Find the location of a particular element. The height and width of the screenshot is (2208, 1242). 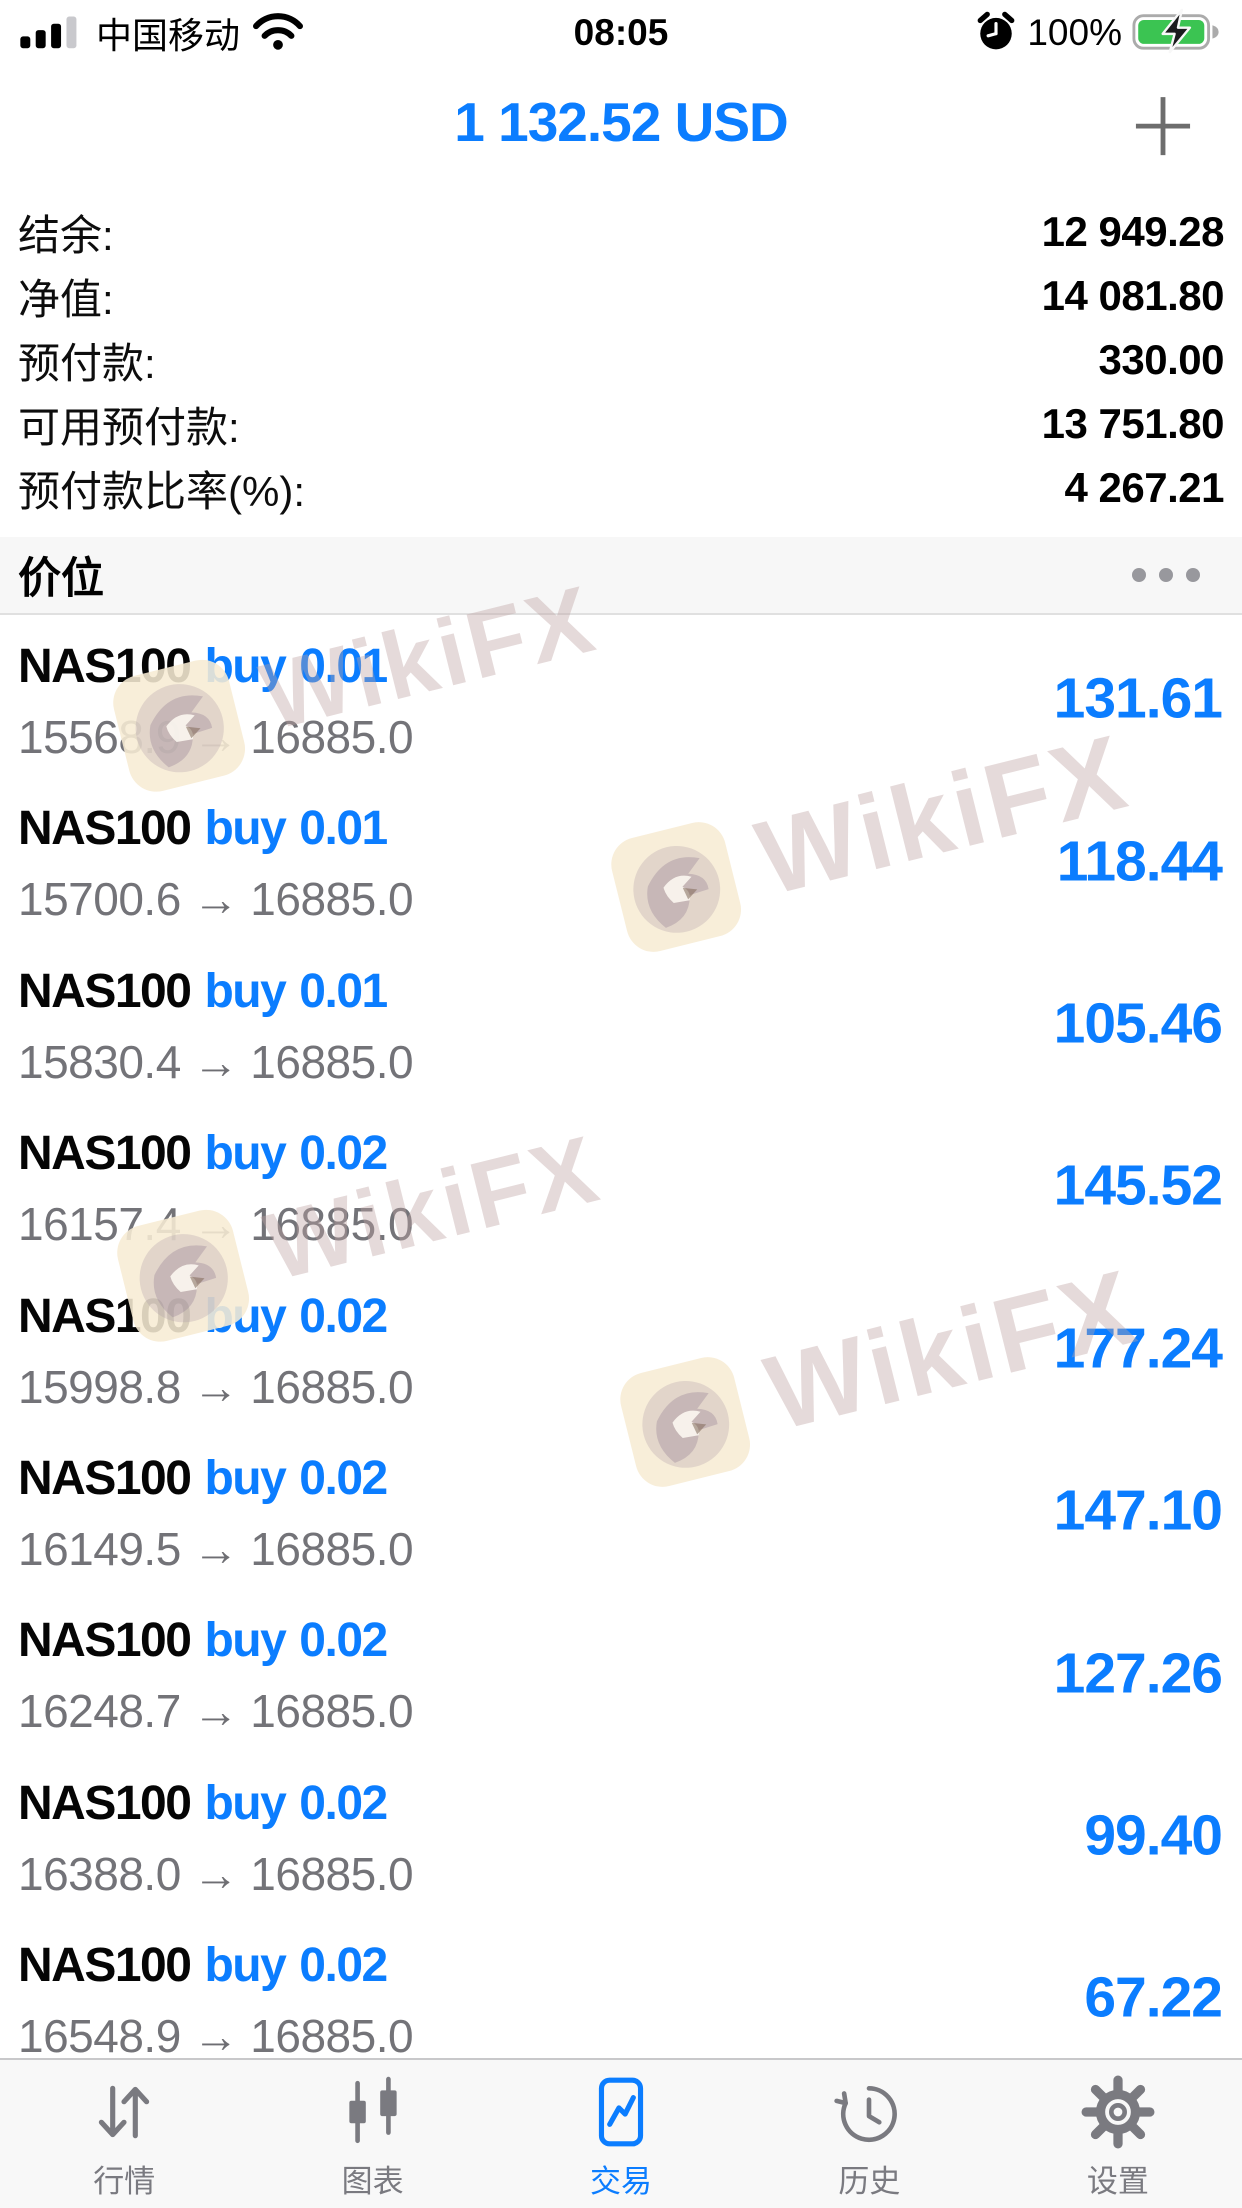

tab-label: 历史 is located at coordinates (869, 2181).